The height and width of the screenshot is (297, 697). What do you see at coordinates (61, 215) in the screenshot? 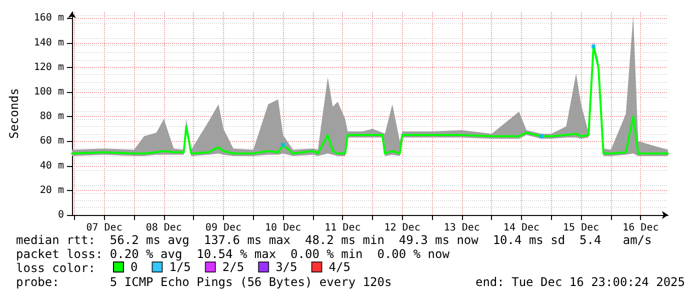
I see `y-tick-label: 0` at bounding box center [61, 215].